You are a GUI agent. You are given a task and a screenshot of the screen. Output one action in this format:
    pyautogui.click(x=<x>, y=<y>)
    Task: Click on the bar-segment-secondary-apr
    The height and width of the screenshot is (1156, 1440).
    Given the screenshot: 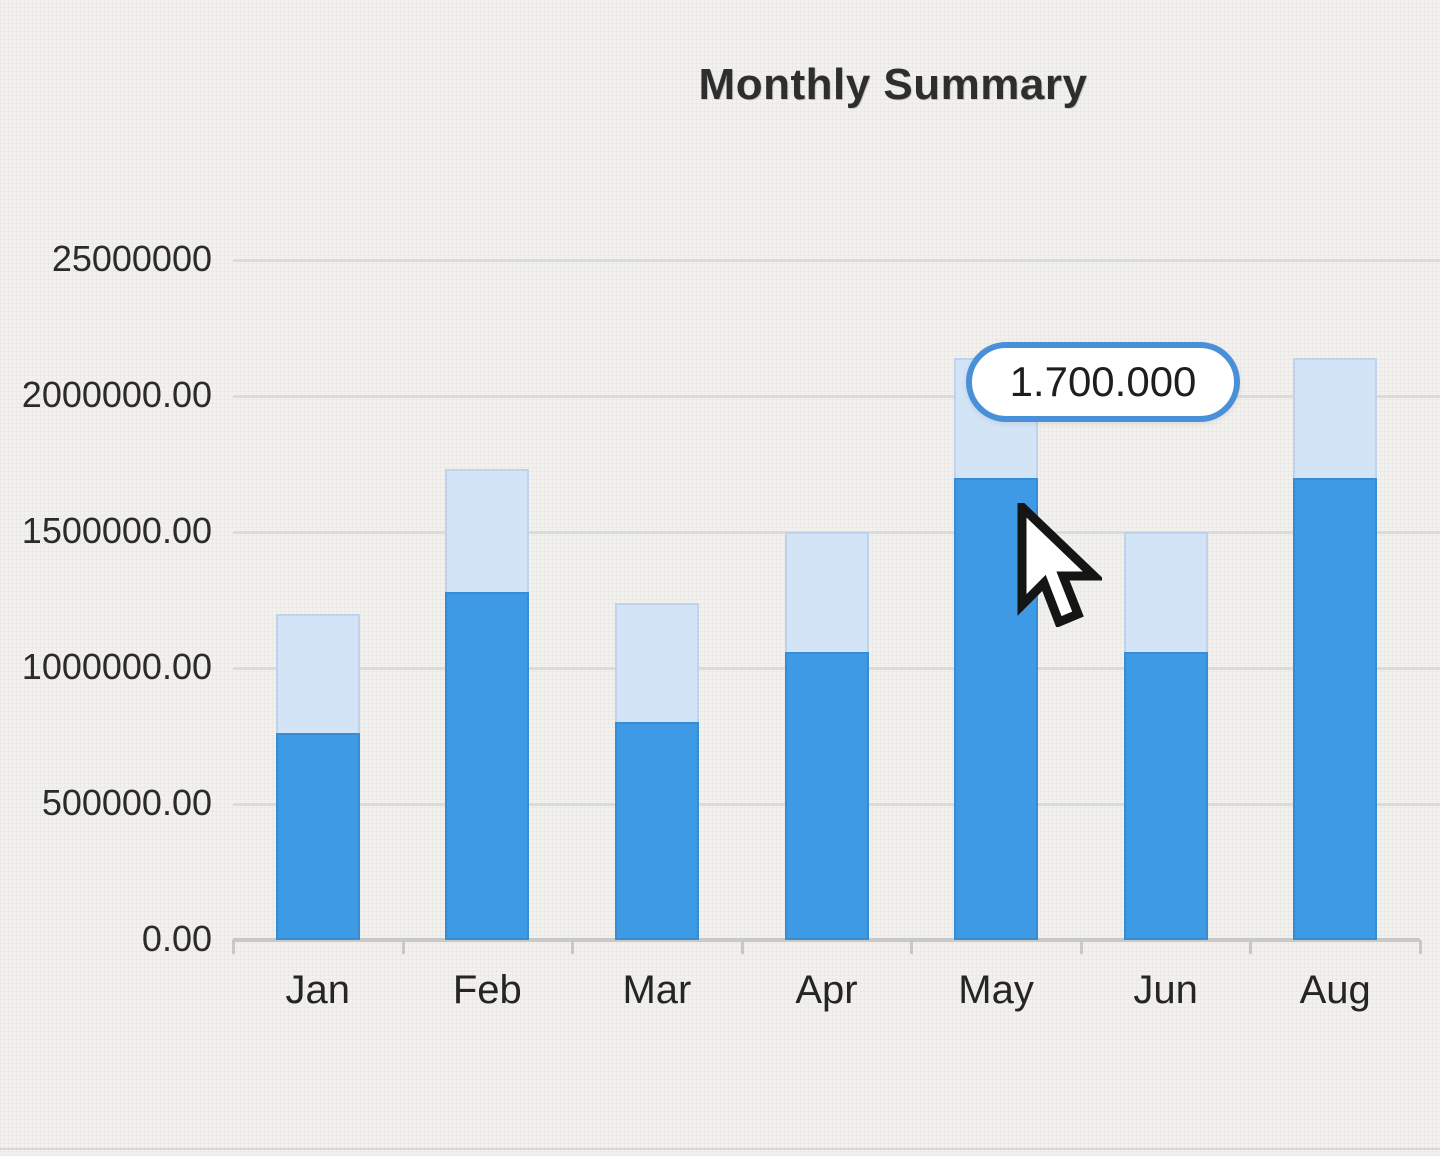 What is the action you would take?
    pyautogui.click(x=826, y=592)
    